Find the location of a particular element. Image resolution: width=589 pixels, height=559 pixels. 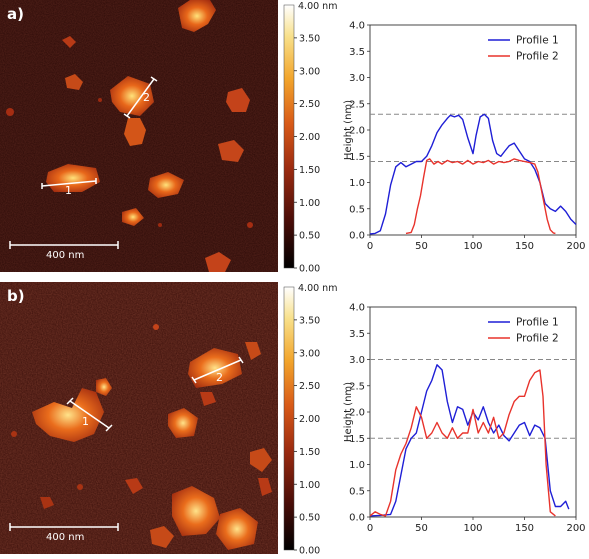

colorbar-b: 4.00 nm 3.50 3.00 2.50 2.00 1.50 1.00 0.50 0.00 is located at coordinates (310, 418).